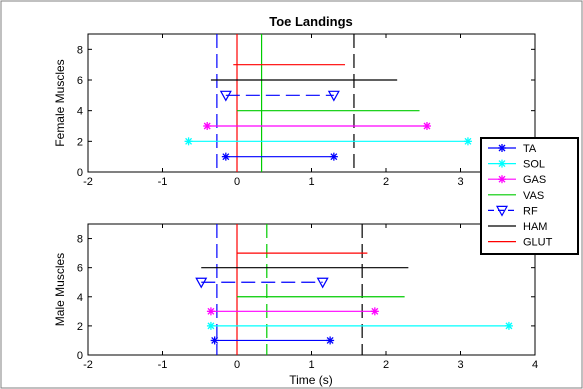 This screenshot has height=389, width=583. What do you see at coordinates (516, 165) in the screenshot?
I see `legend-item-sol: SOL` at bounding box center [516, 165].